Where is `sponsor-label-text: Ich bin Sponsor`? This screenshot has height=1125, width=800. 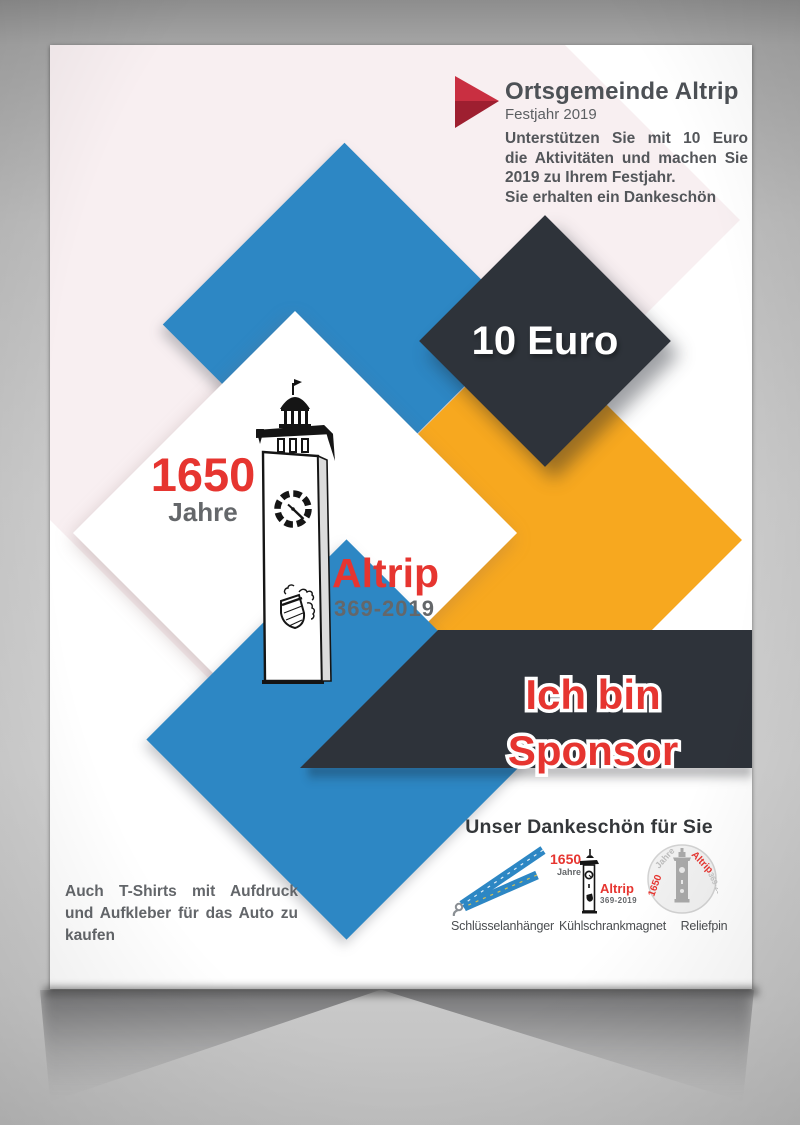
sponsor-label-text: Ich bin Sponsor is located at coordinates (593, 722).